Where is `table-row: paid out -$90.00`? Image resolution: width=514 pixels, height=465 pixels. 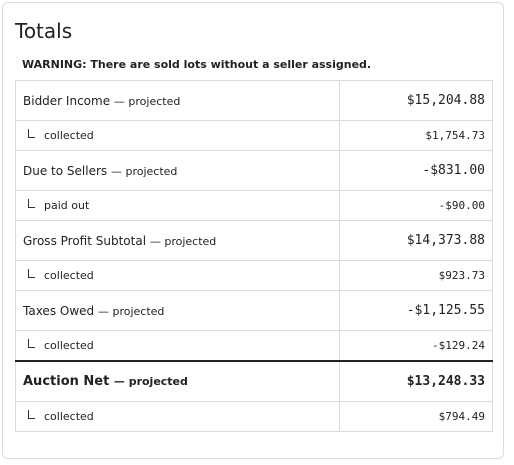
table-row: paid out -$90.00 is located at coordinates (254, 205).